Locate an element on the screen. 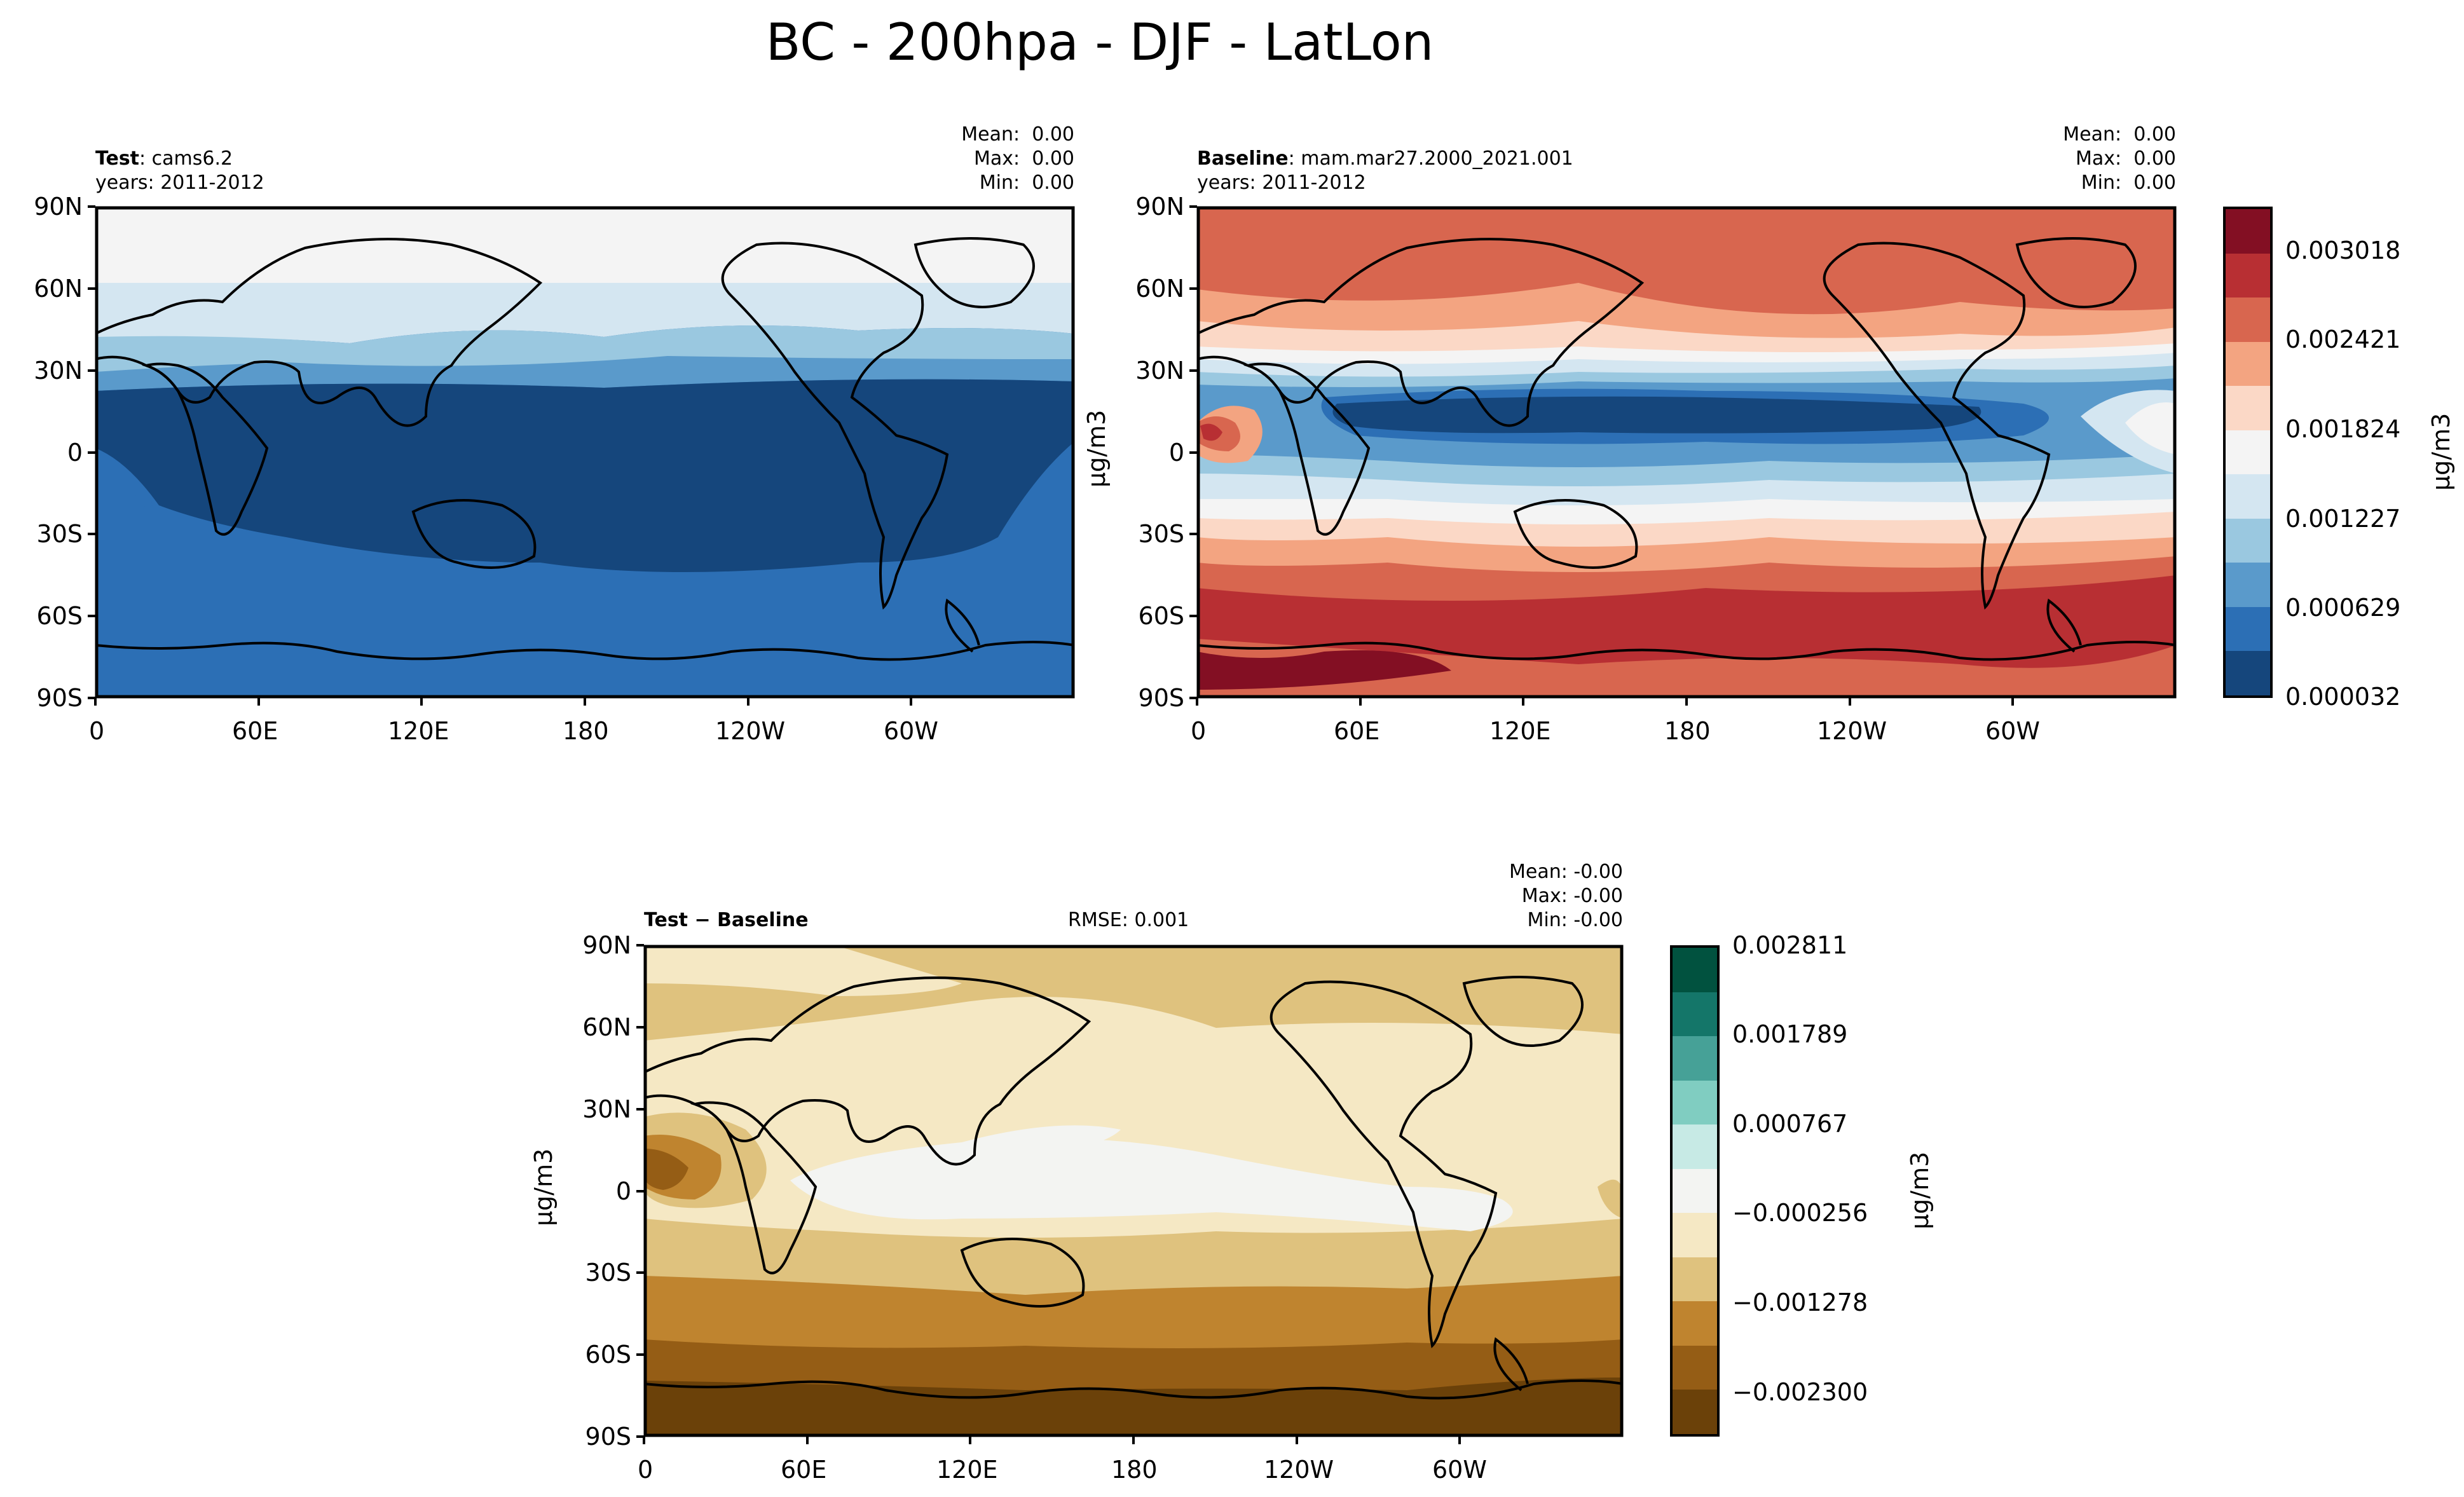  colorbar-rdbu-tick: 0.000629 is located at coordinates (2343, 608).